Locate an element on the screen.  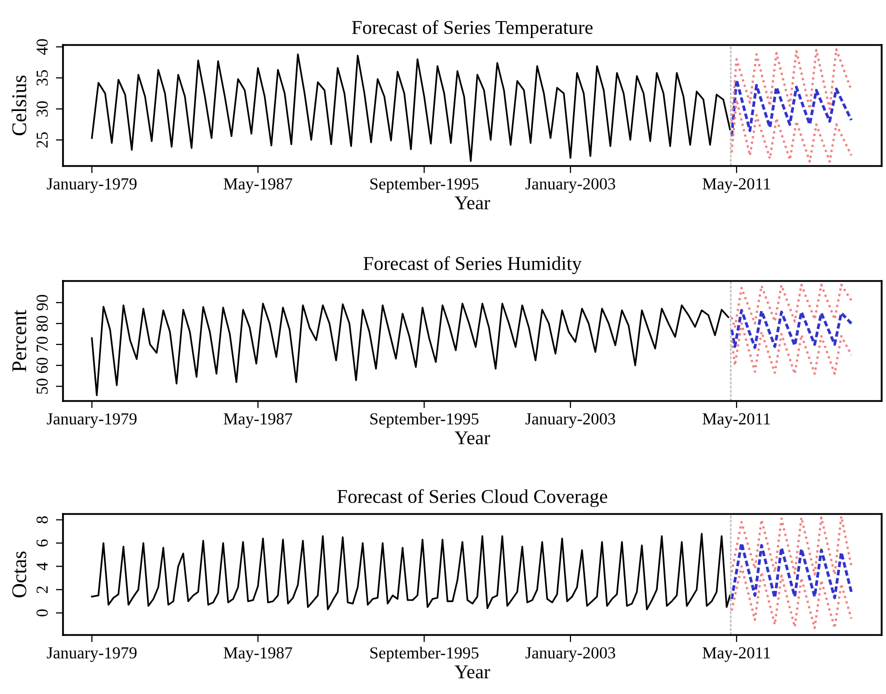
y-tick-label: 8 is located at coordinates (42, 520).